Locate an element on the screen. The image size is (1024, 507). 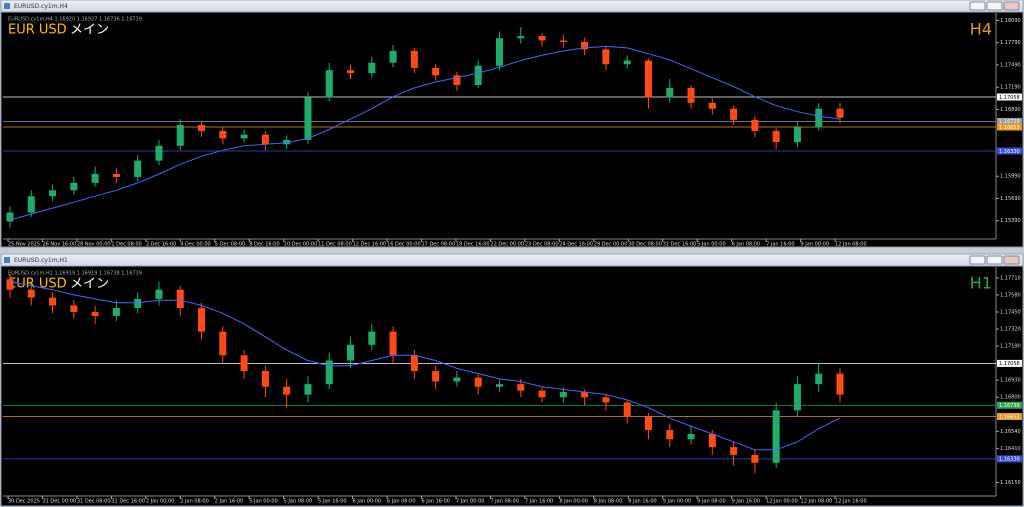
y-tick-label: 1.18090 is located at coordinates (1010, 21).